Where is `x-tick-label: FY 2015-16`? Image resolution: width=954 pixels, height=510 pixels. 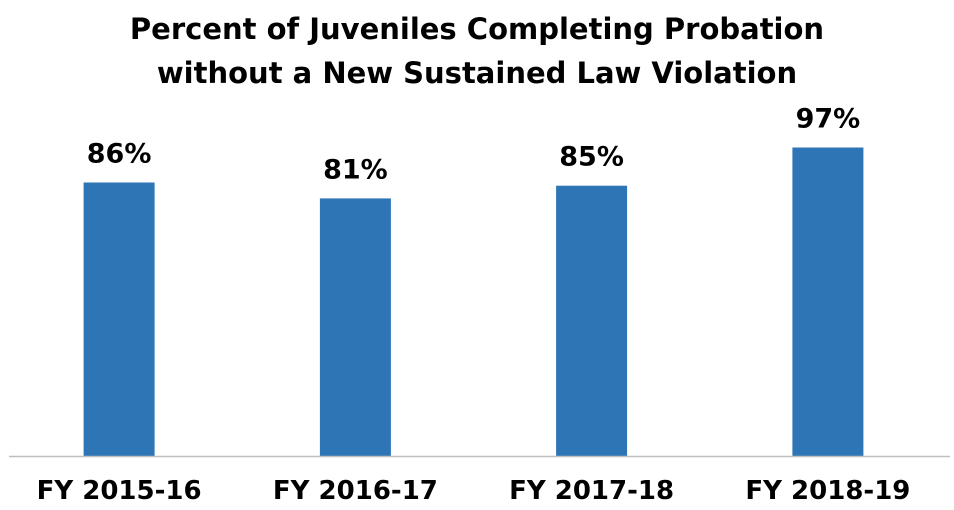 x-tick-label: FY 2015-16 is located at coordinates (119, 491).